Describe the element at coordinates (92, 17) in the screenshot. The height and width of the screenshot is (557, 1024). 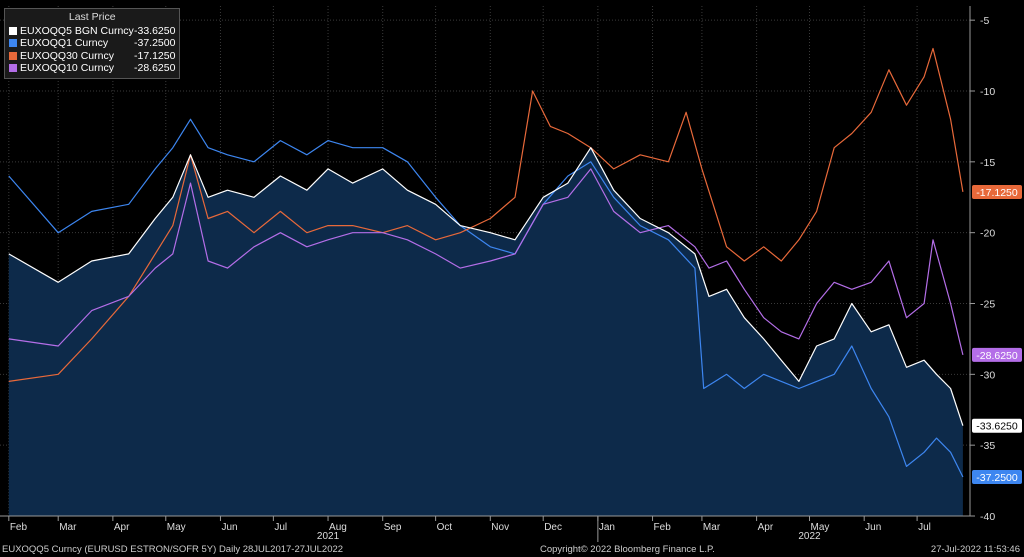
I see `legend-title: Last Price` at that location.